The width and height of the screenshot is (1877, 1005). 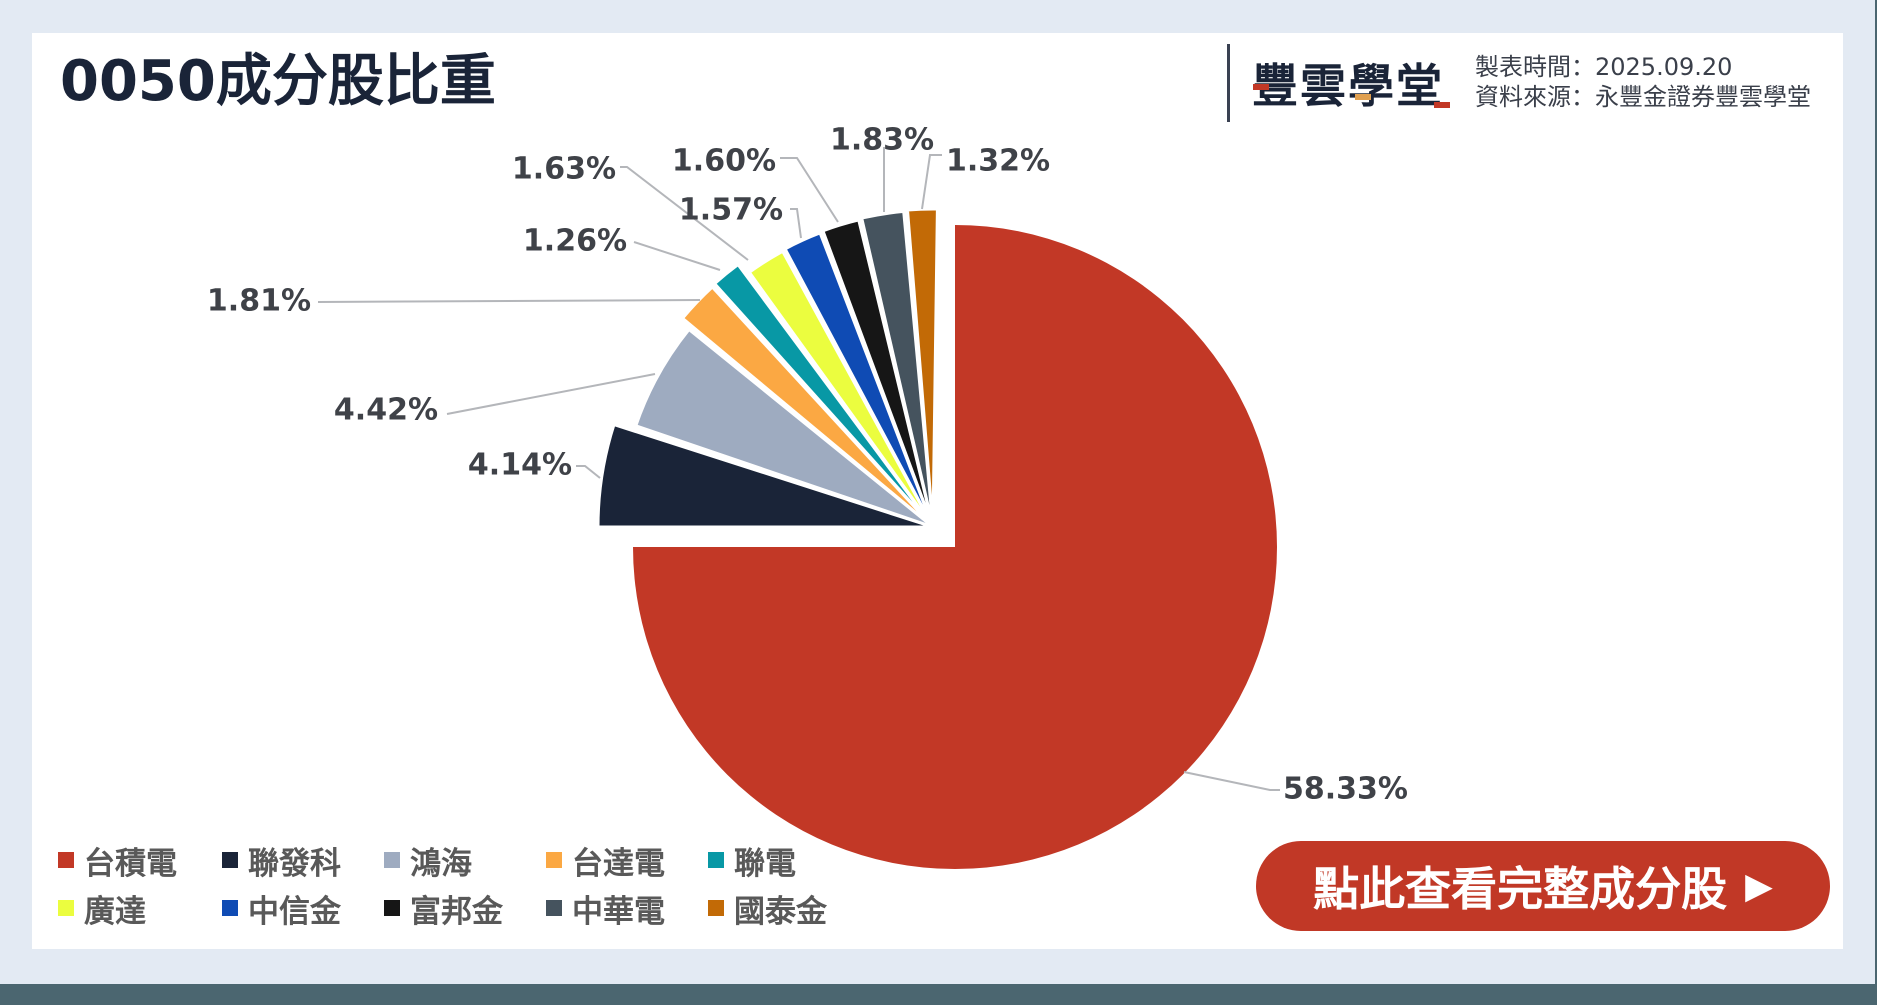 I want to click on logo-accent-orange, so click(x=1363, y=97).